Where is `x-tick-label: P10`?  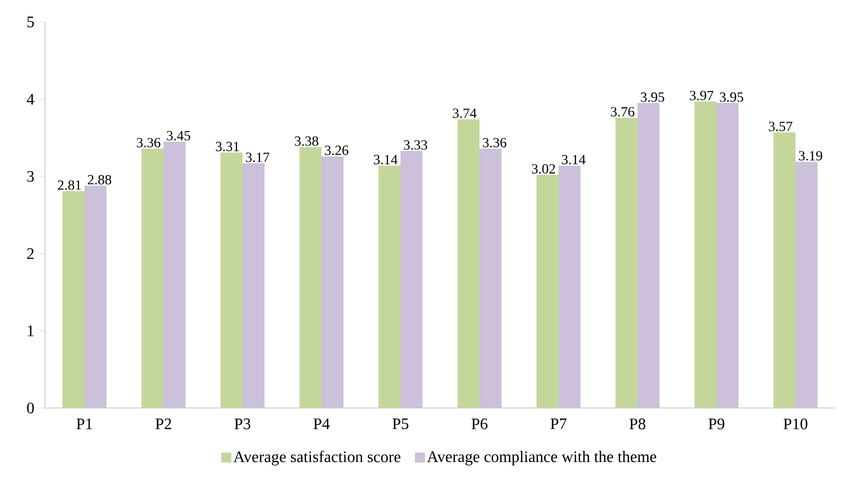
x-tick-label: P10 is located at coordinates (796, 424).